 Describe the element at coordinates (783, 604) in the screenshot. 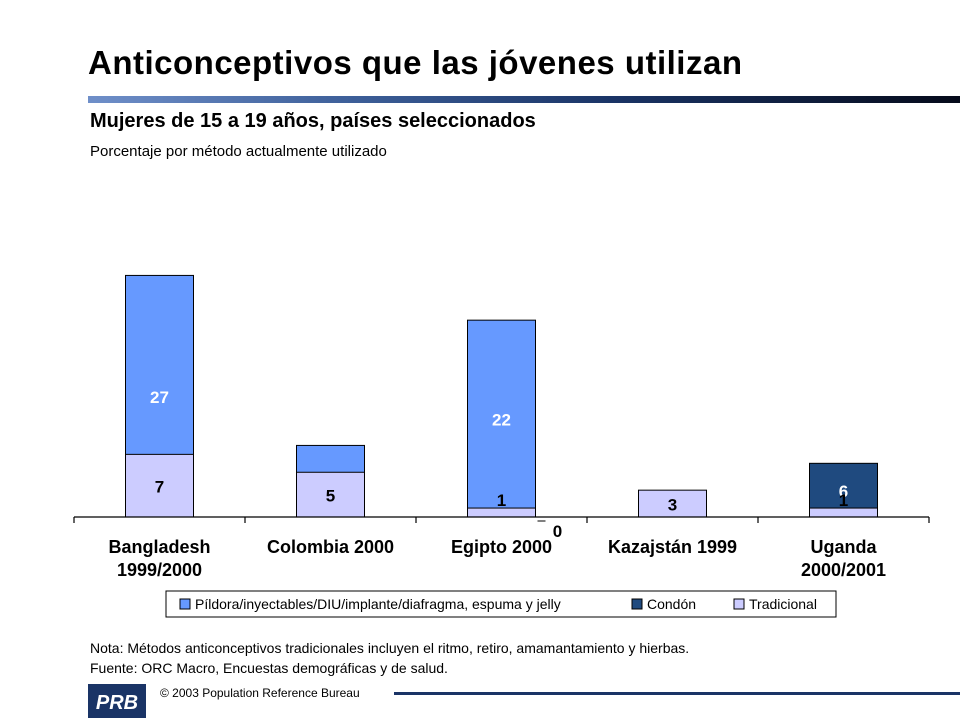

I see `legend-label: Tradicional` at that location.